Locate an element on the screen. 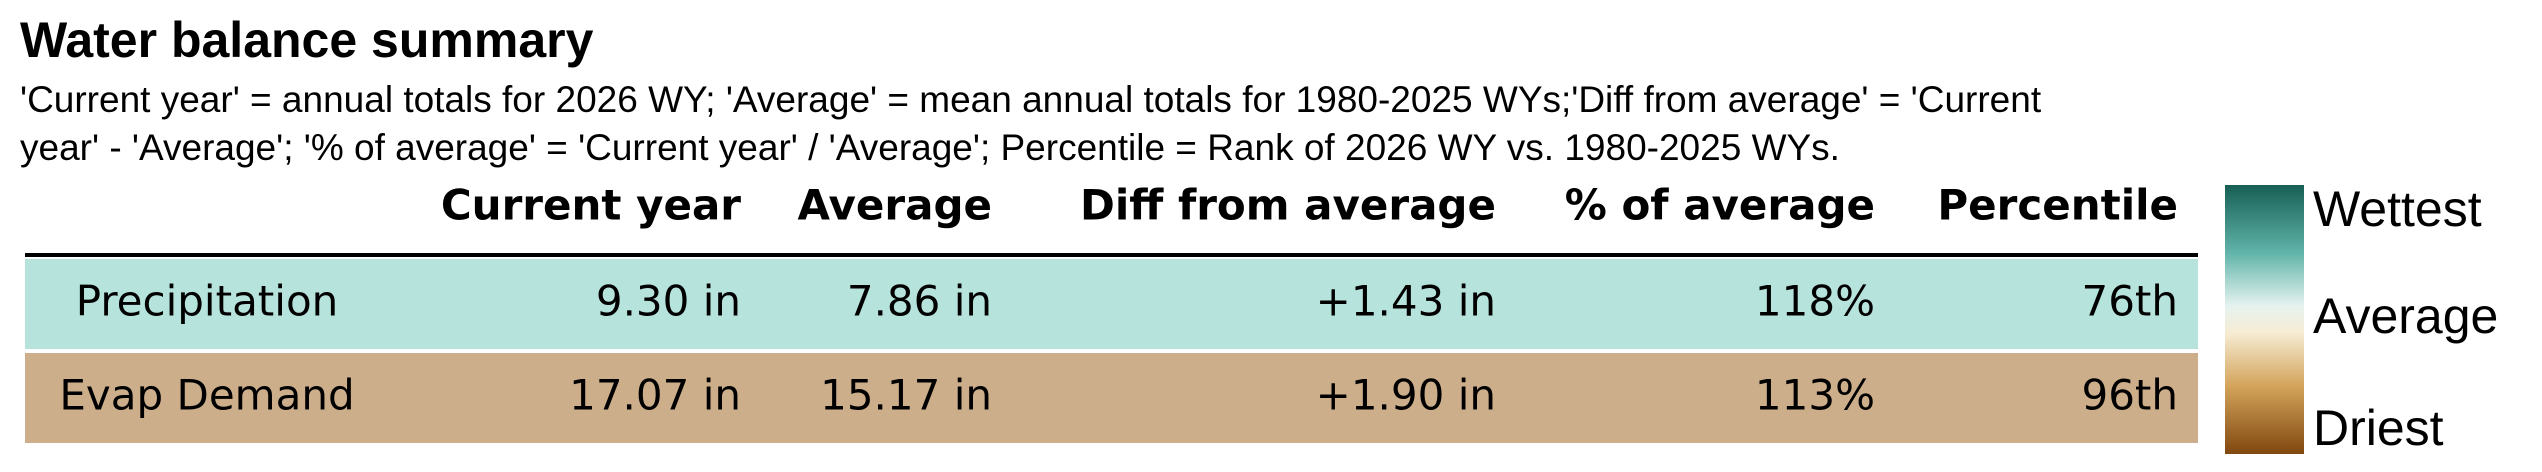 The image size is (2542, 472). row-label: Evap Demand is located at coordinates (206, 395).